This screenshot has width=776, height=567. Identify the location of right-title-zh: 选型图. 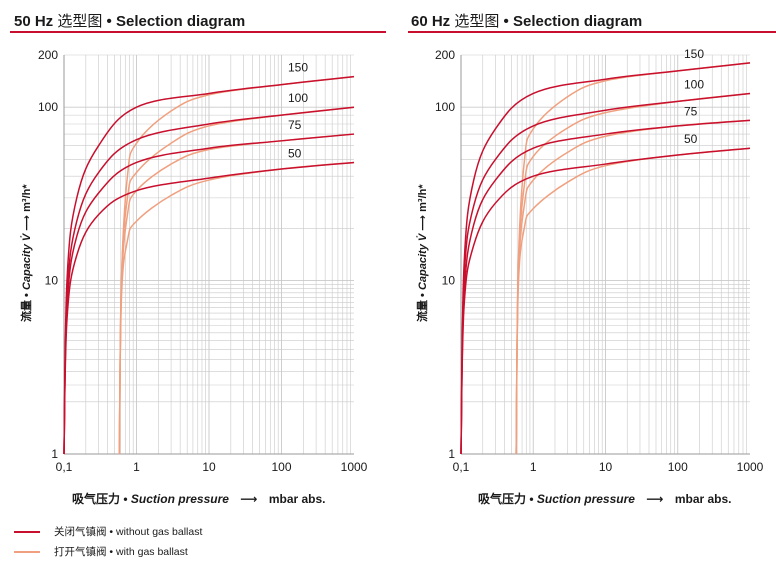
(477, 21).